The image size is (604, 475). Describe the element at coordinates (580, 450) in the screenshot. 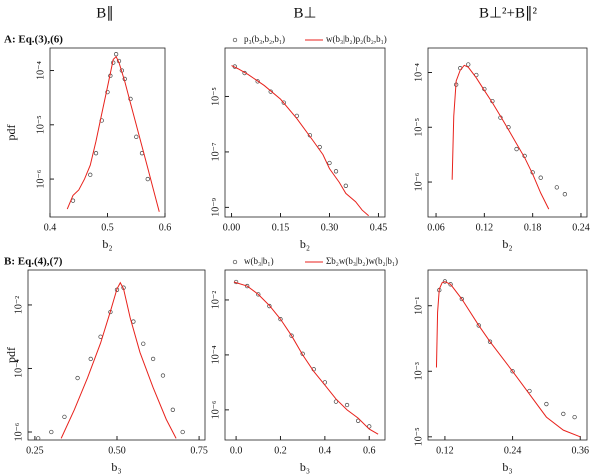

I see `x-tick-label: 0.36` at that location.